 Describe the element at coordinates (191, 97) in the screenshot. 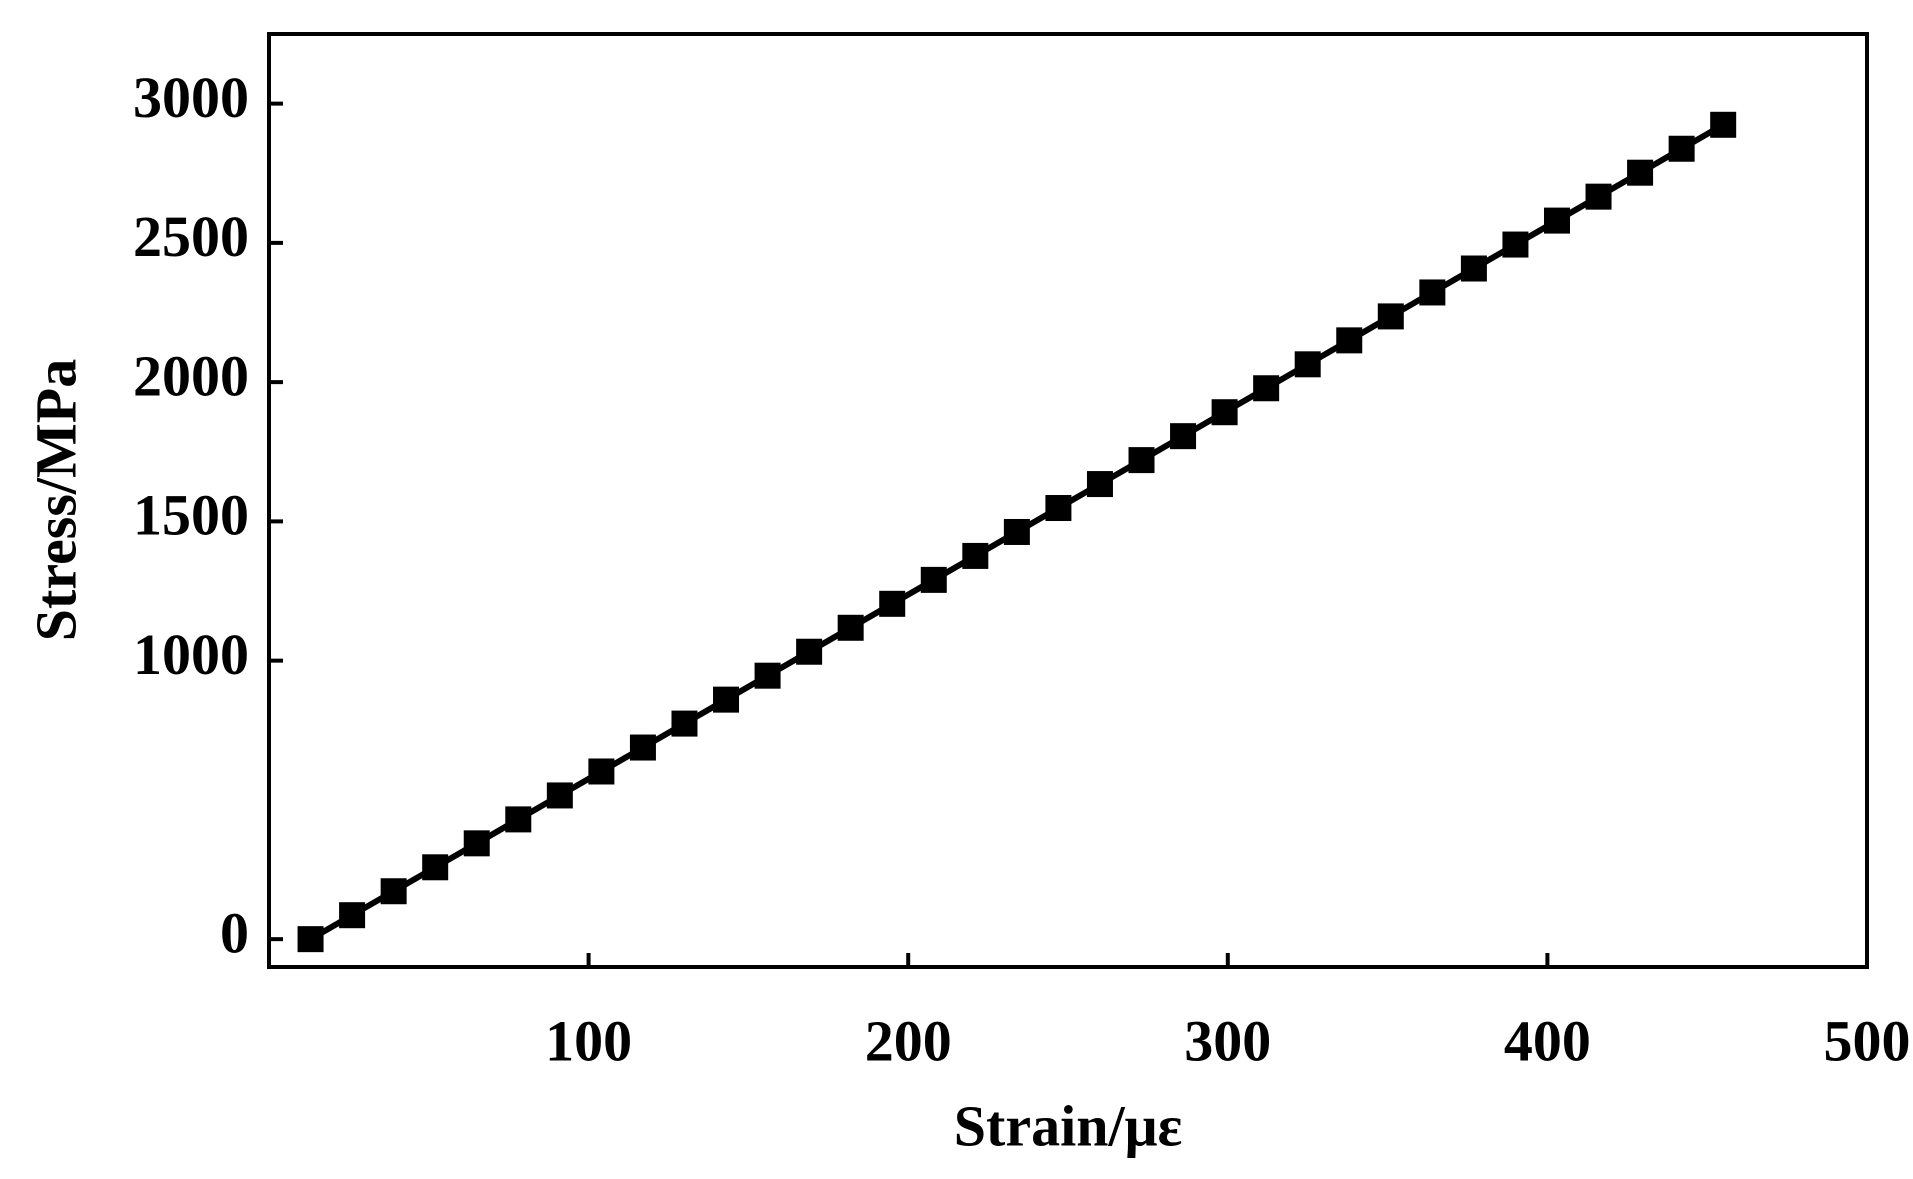

I see `y-tick-label: 3000` at that location.